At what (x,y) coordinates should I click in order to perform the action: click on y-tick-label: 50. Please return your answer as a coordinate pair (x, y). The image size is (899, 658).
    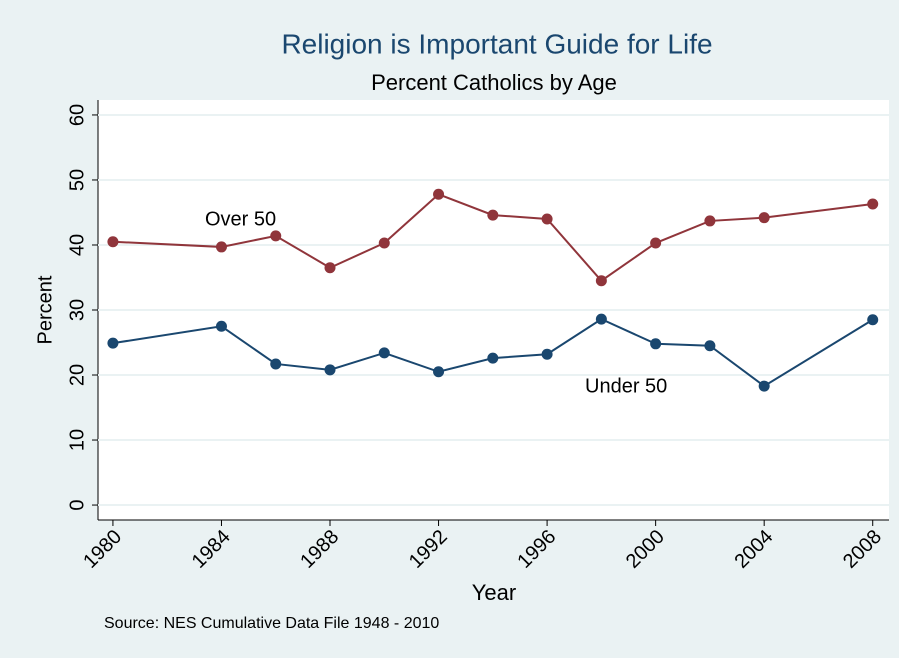
    Looking at the image, I should click on (77, 180).